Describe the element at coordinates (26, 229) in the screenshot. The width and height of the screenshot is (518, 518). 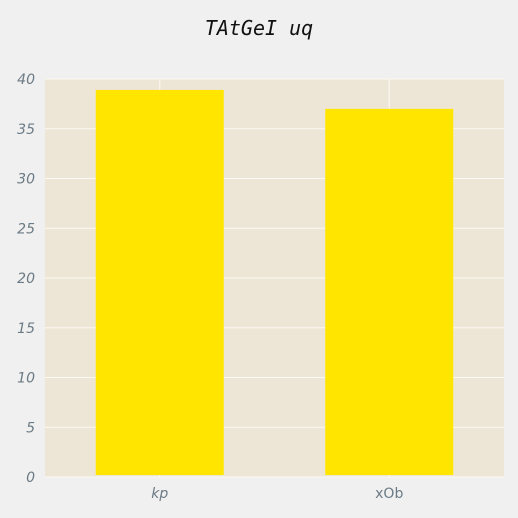
I see `y-tick-label: 25` at that location.